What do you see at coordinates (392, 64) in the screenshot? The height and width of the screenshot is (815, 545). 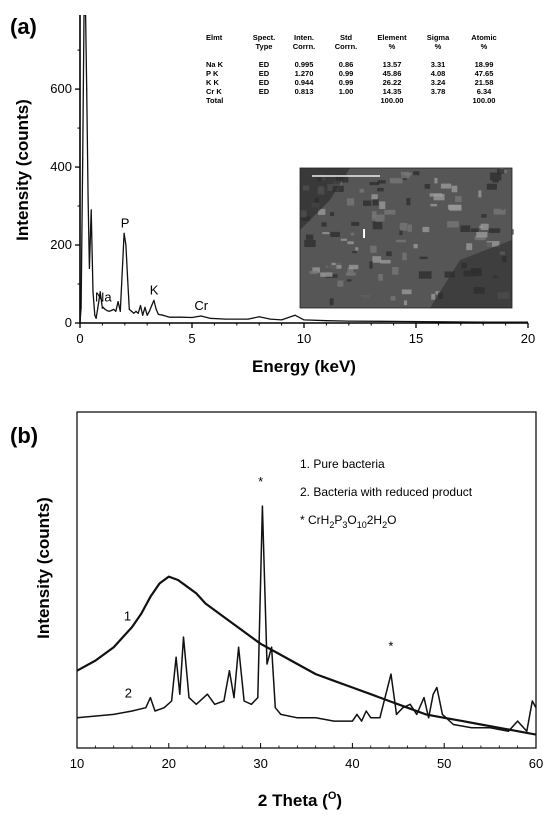 I see `table-cell: 13.57` at bounding box center [392, 64].